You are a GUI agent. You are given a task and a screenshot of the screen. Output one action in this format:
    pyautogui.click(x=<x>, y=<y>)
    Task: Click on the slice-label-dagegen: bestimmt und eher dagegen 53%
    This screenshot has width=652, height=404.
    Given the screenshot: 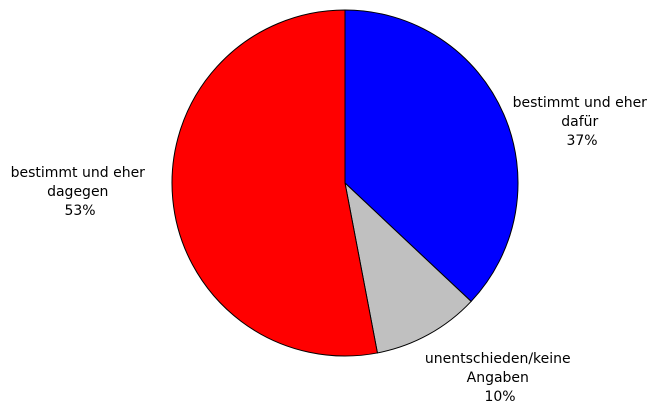 What is the action you would take?
    pyautogui.click(x=80, y=192)
    